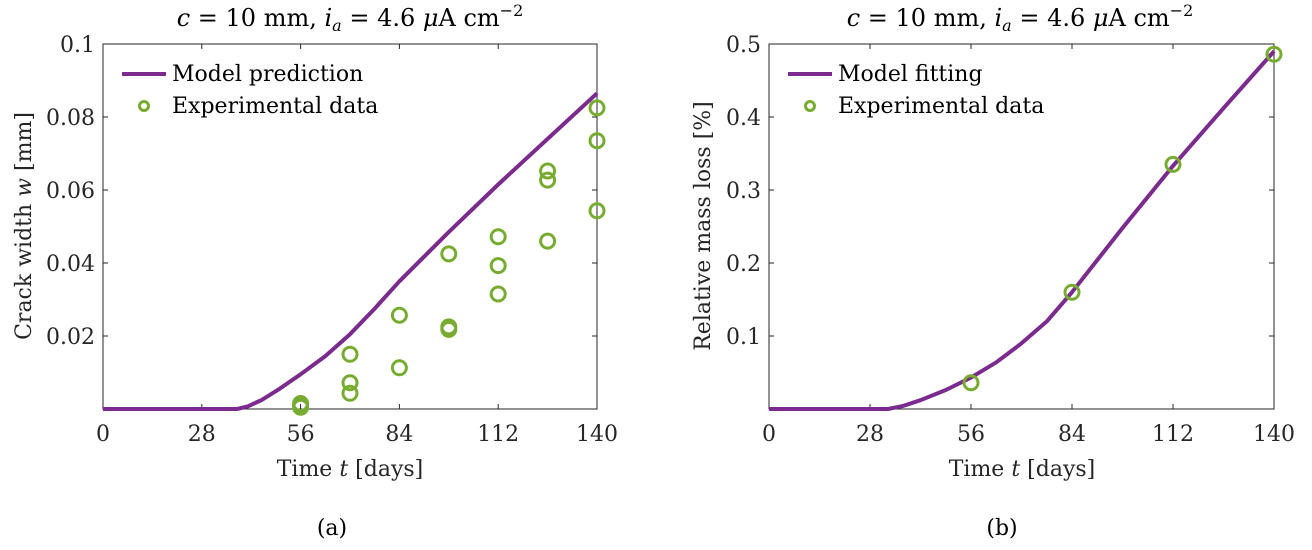  What do you see at coordinates (70, 264) in the screenshot?
I see `y-tick-label: 0.04` at bounding box center [70, 264].